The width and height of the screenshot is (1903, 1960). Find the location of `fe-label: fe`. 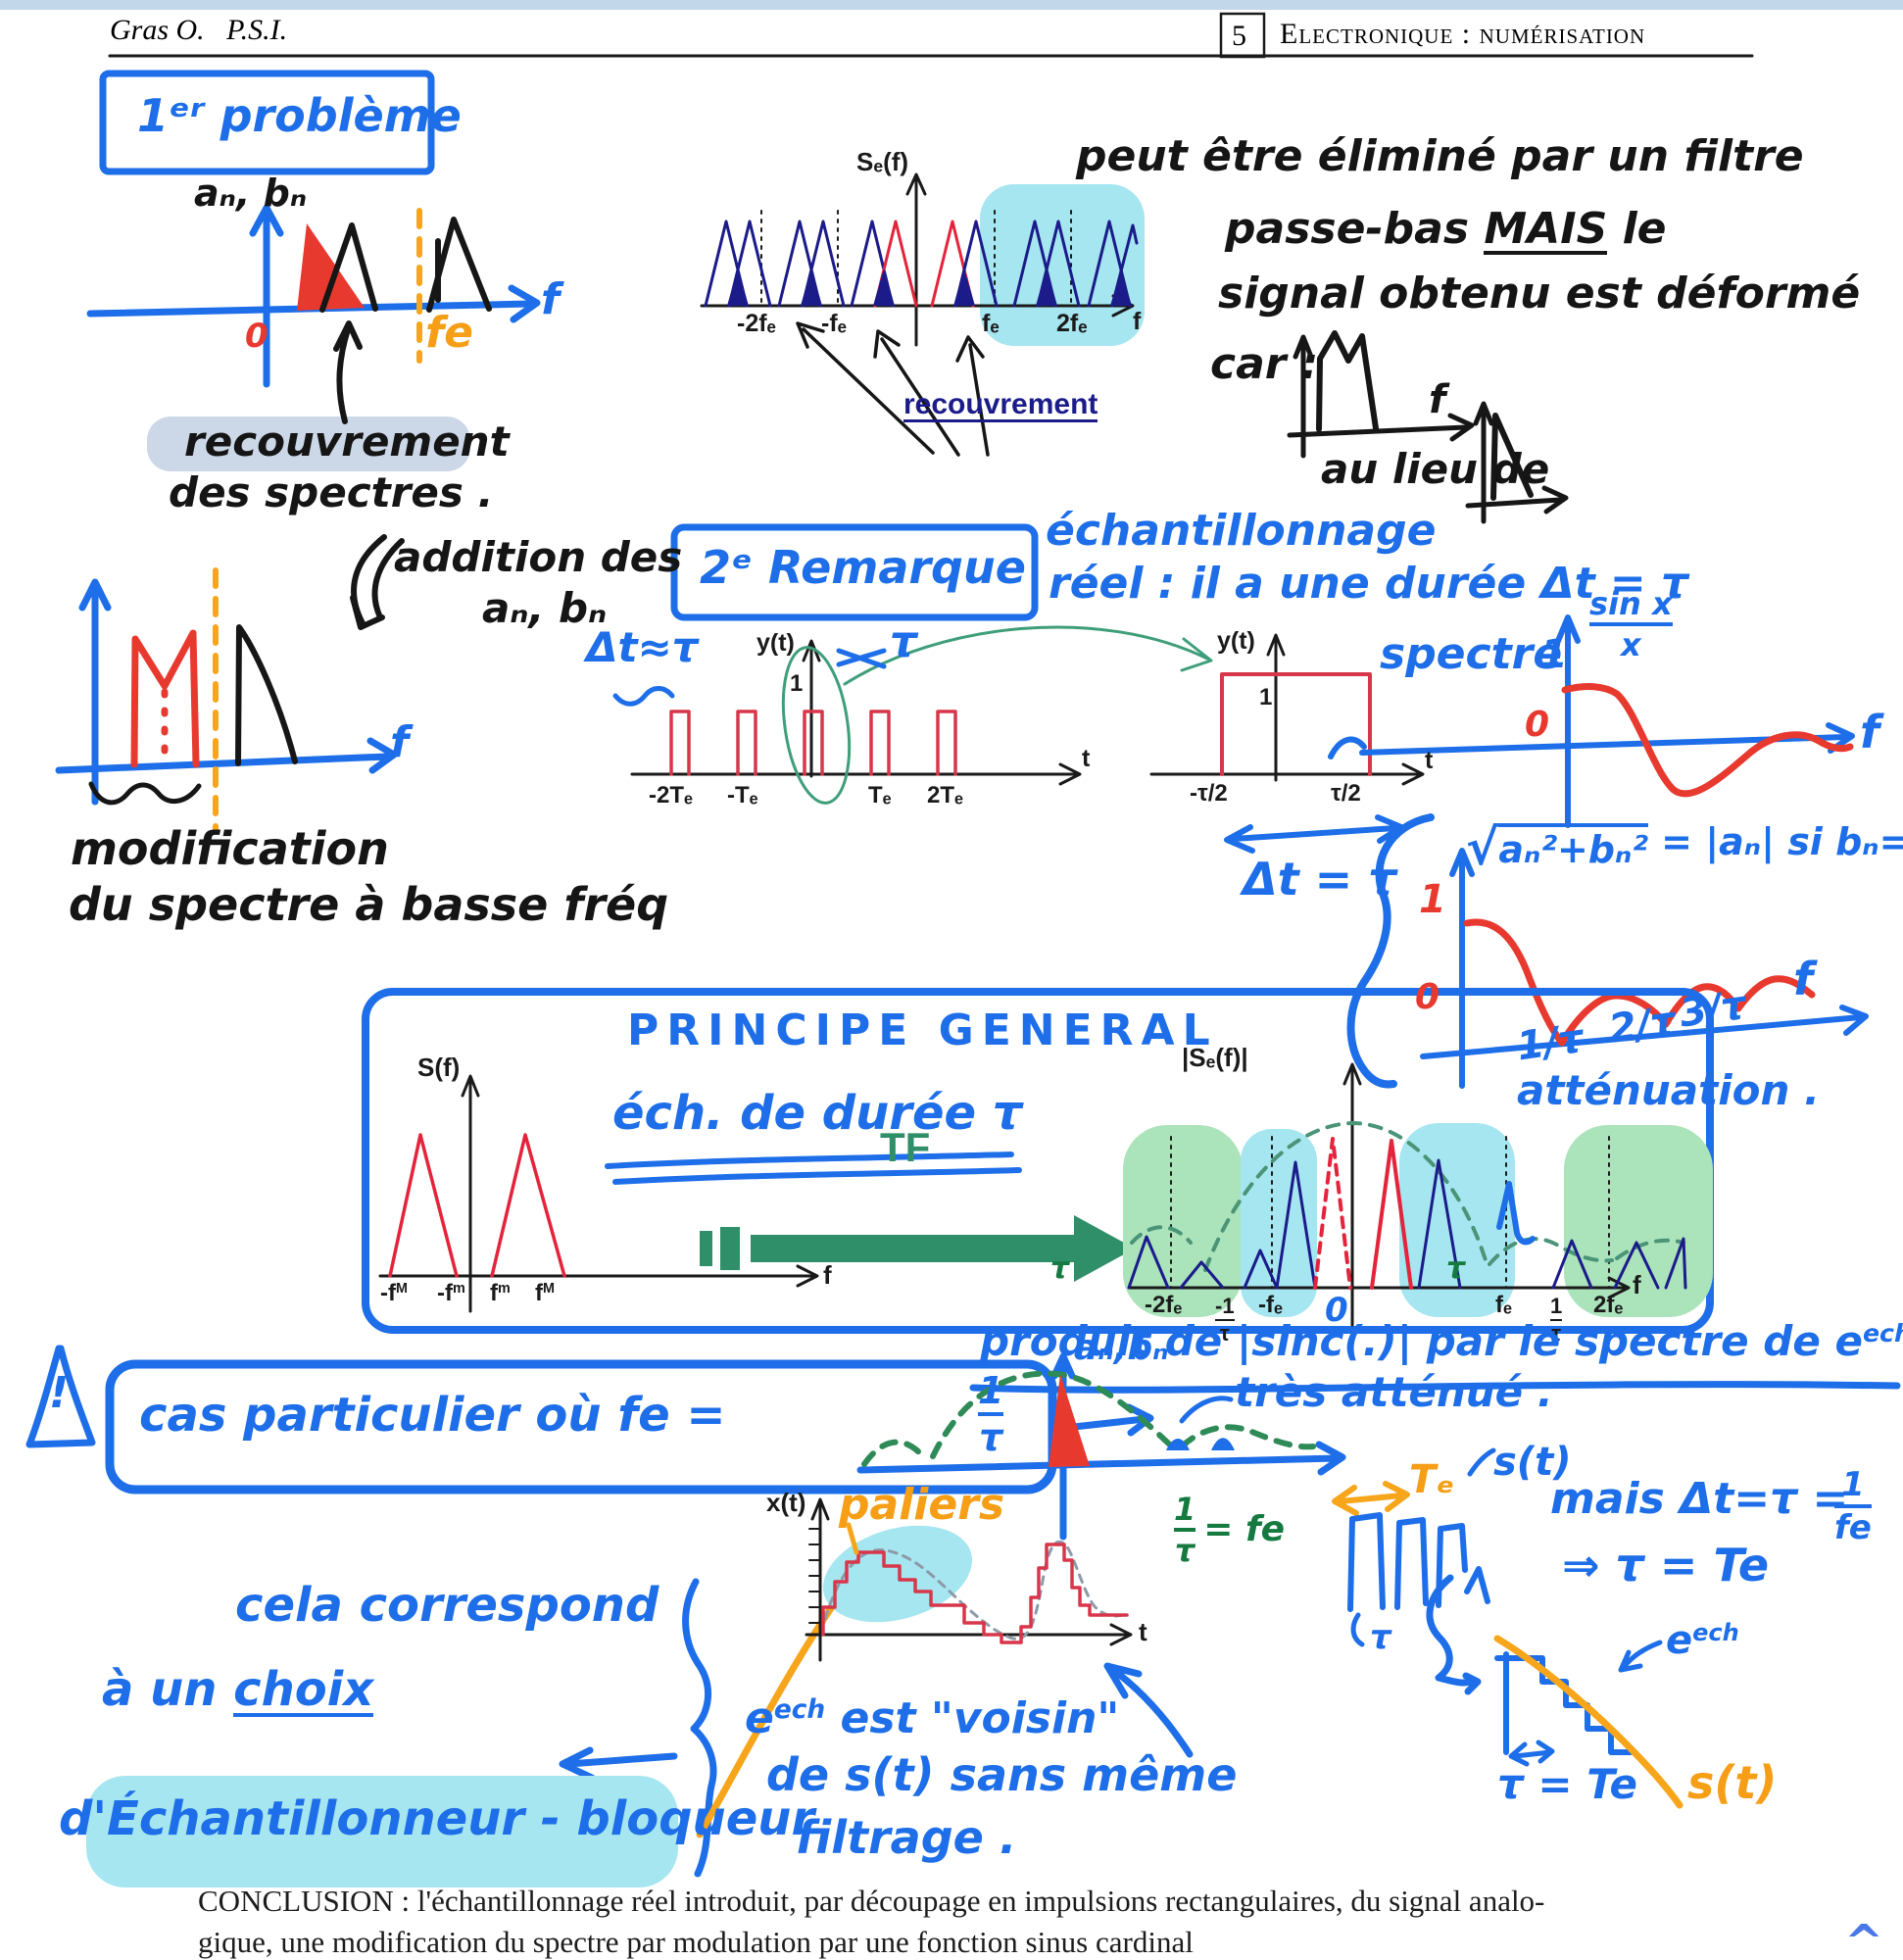

fe-label: fe is located at coordinates (449, 333).